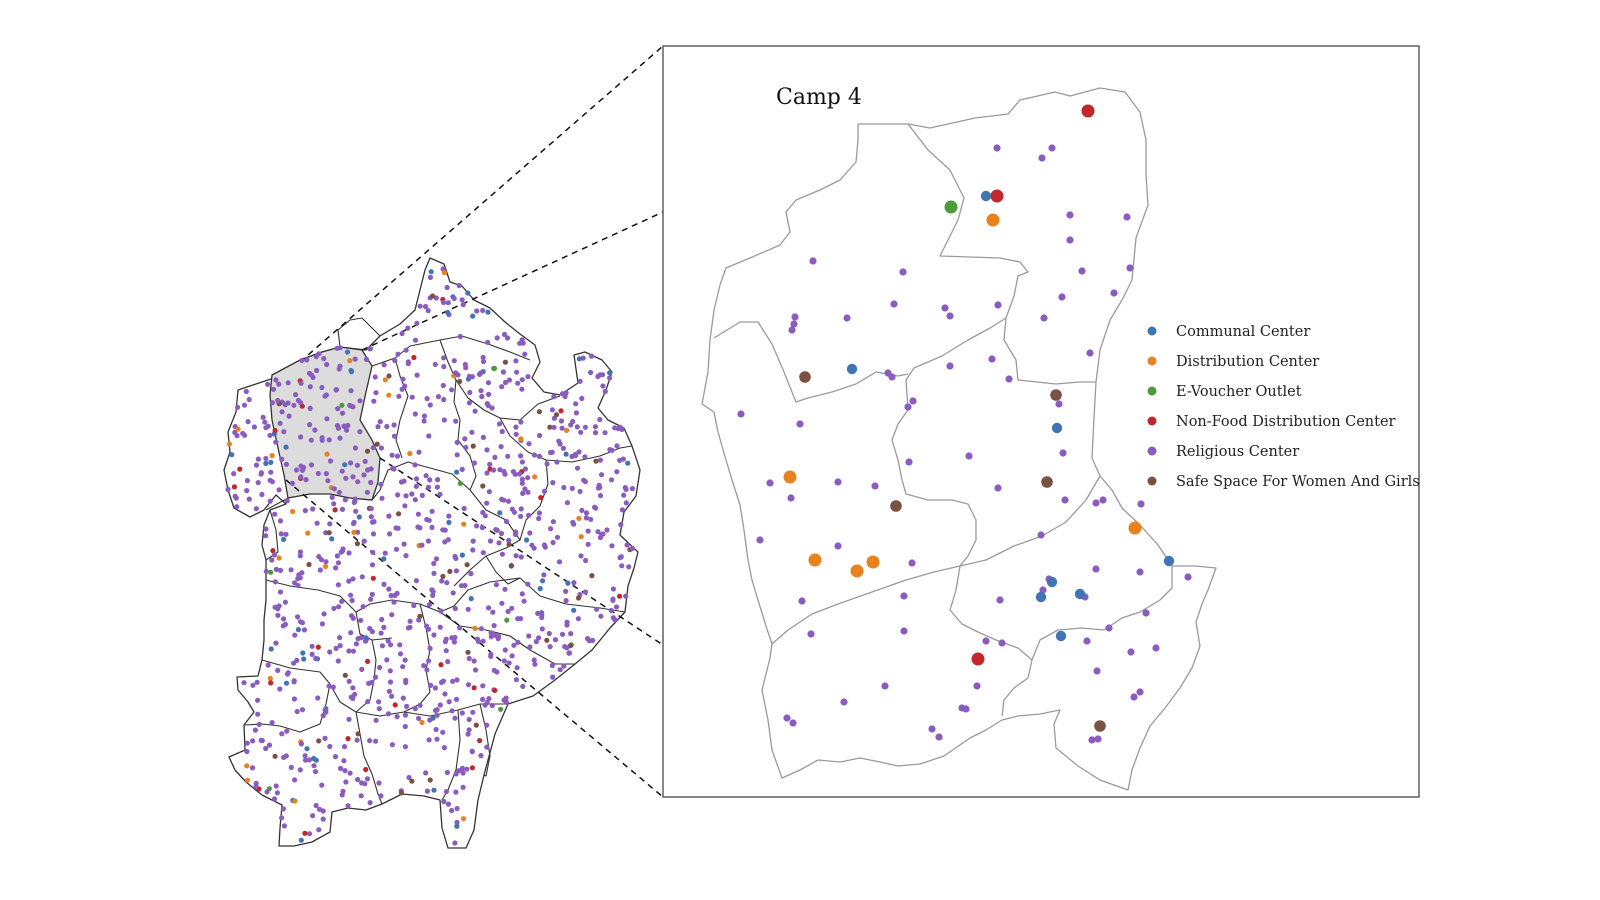  I want to click on legend-item-religious-center: Religious Center, so click(1223, 452).